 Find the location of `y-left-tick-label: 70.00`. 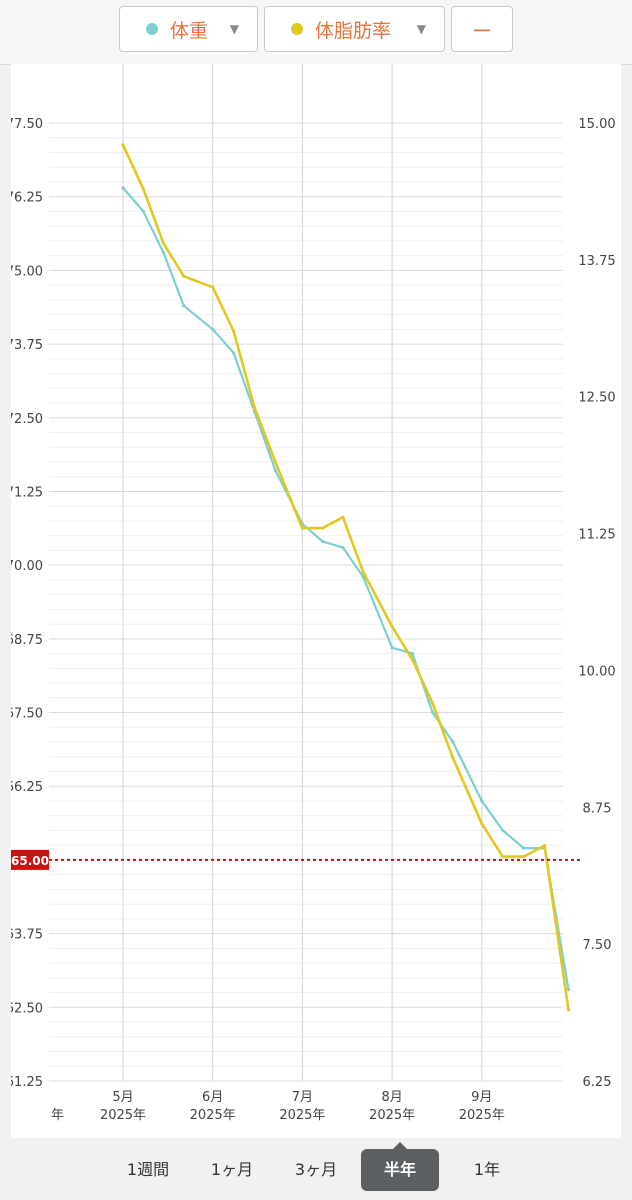

y-left-tick-label: 70.00 is located at coordinates (27, 566).